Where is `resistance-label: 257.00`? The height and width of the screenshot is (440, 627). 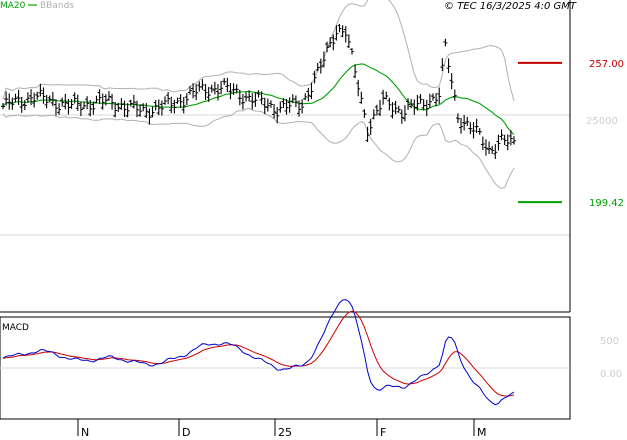
resistance-label: 257.00 is located at coordinates (606, 64).